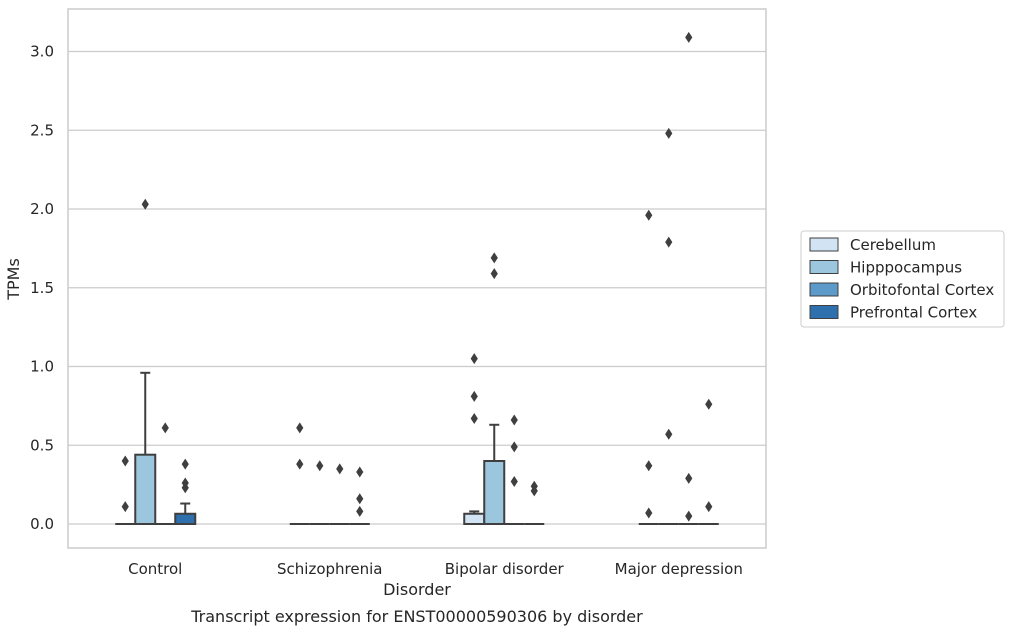 This screenshot has width=1014, height=634. What do you see at coordinates (417, 589) in the screenshot?
I see `x-axis-title: Disorder` at bounding box center [417, 589].